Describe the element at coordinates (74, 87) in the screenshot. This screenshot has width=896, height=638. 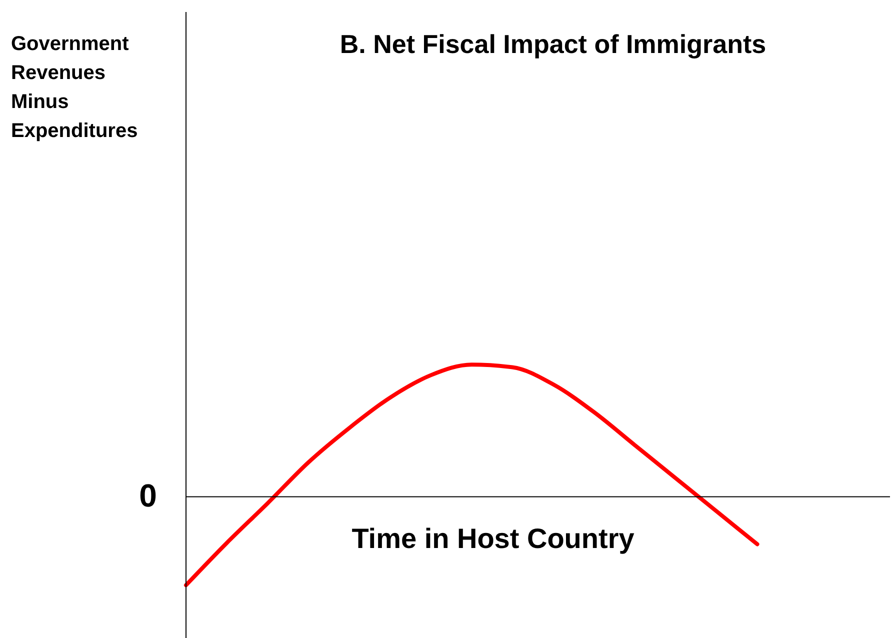
I see `text: Government Revenues Minus Expenditures` at that location.